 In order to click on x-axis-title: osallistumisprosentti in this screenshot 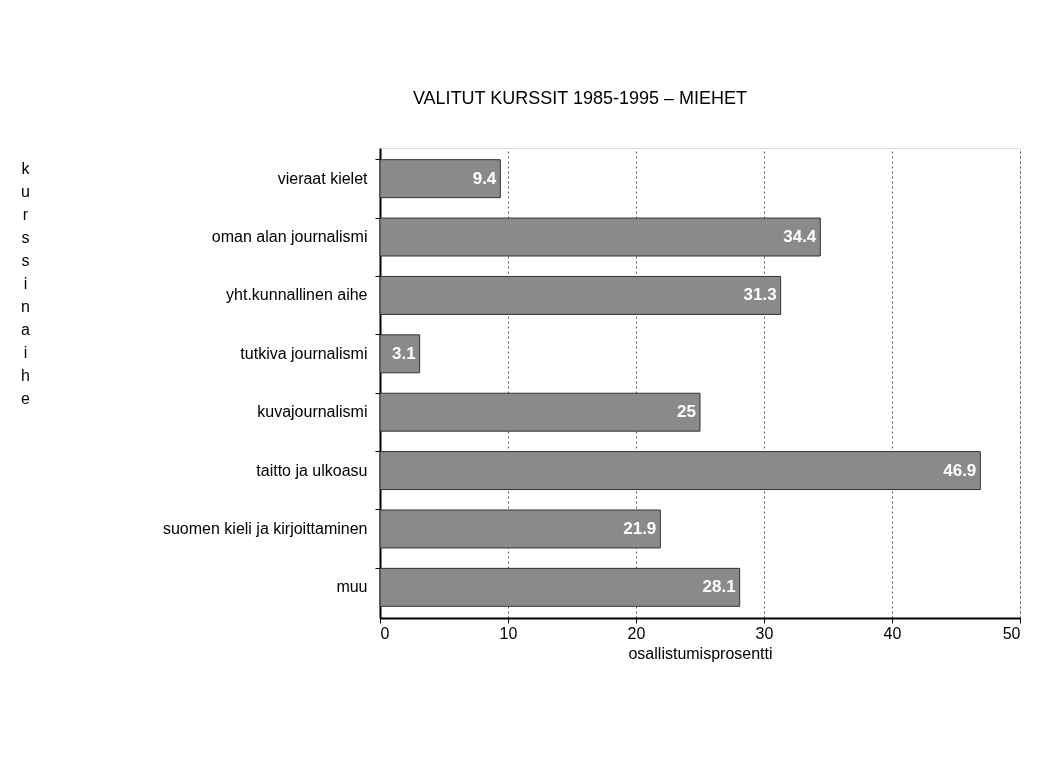, I will do `click(700, 653)`.